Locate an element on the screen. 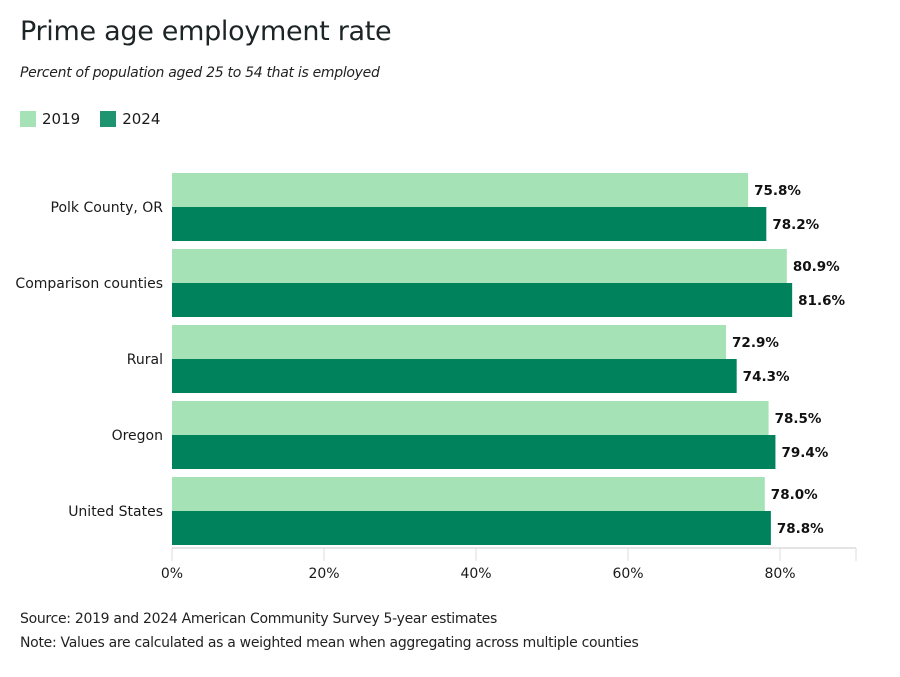 The width and height of the screenshot is (900, 677). category-label: Oregon is located at coordinates (137, 436).